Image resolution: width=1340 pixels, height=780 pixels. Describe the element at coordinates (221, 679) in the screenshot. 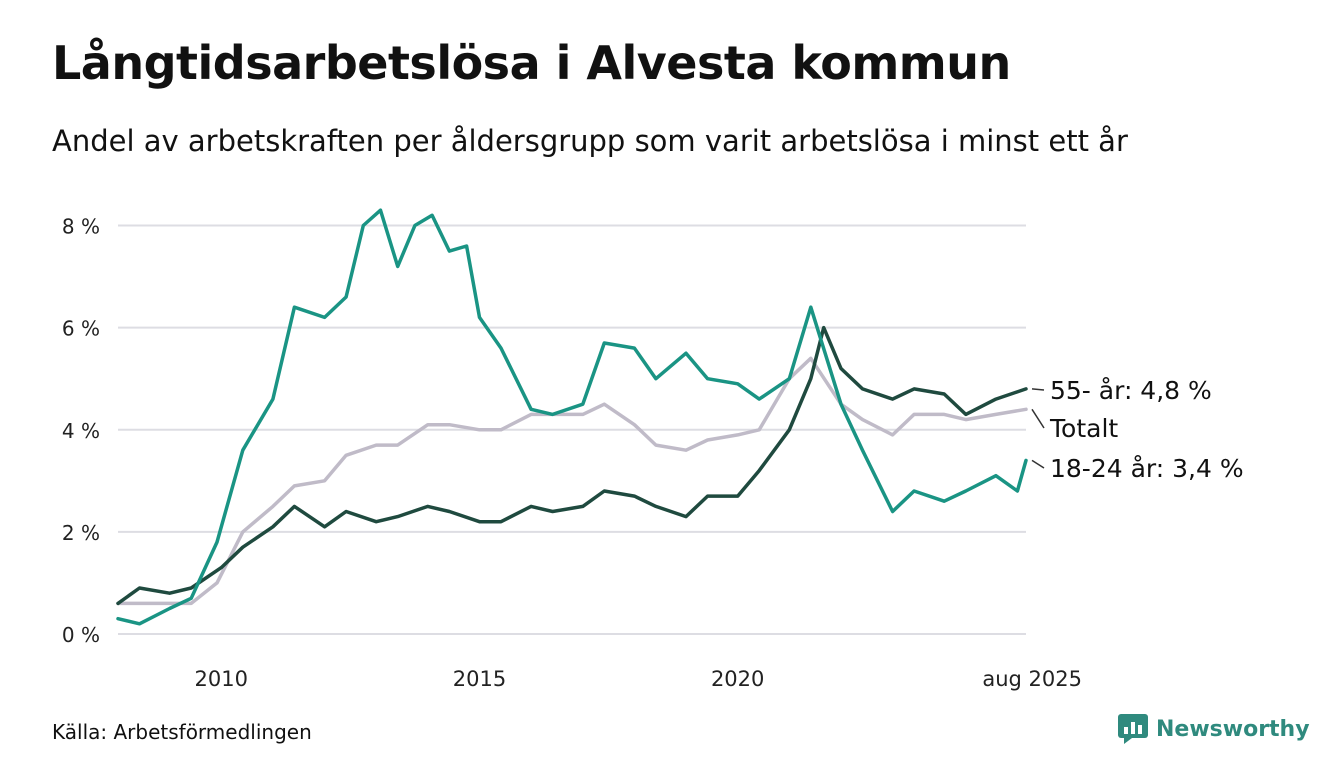

I see `x-tick-label: 2010` at that location.